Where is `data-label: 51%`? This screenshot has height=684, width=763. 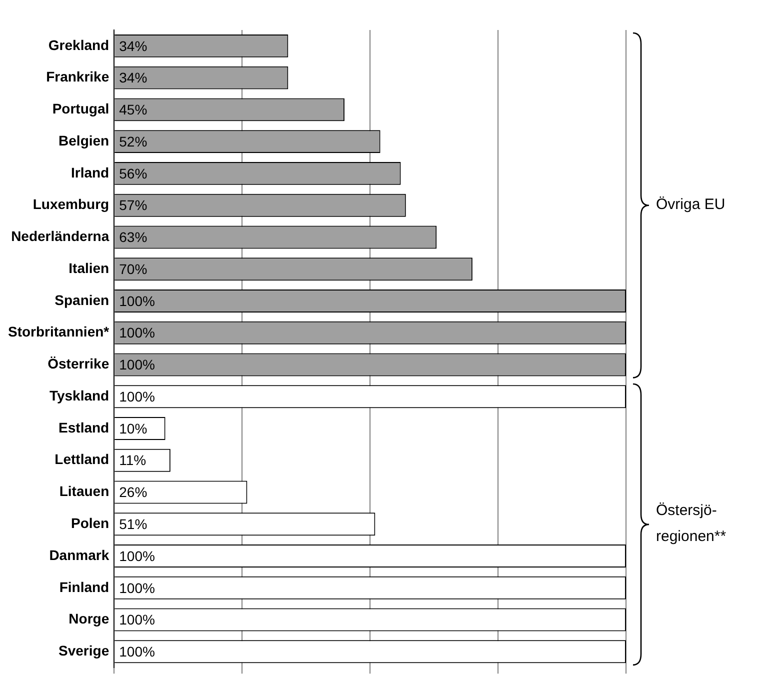 data-label: 51% is located at coordinates (133, 524).